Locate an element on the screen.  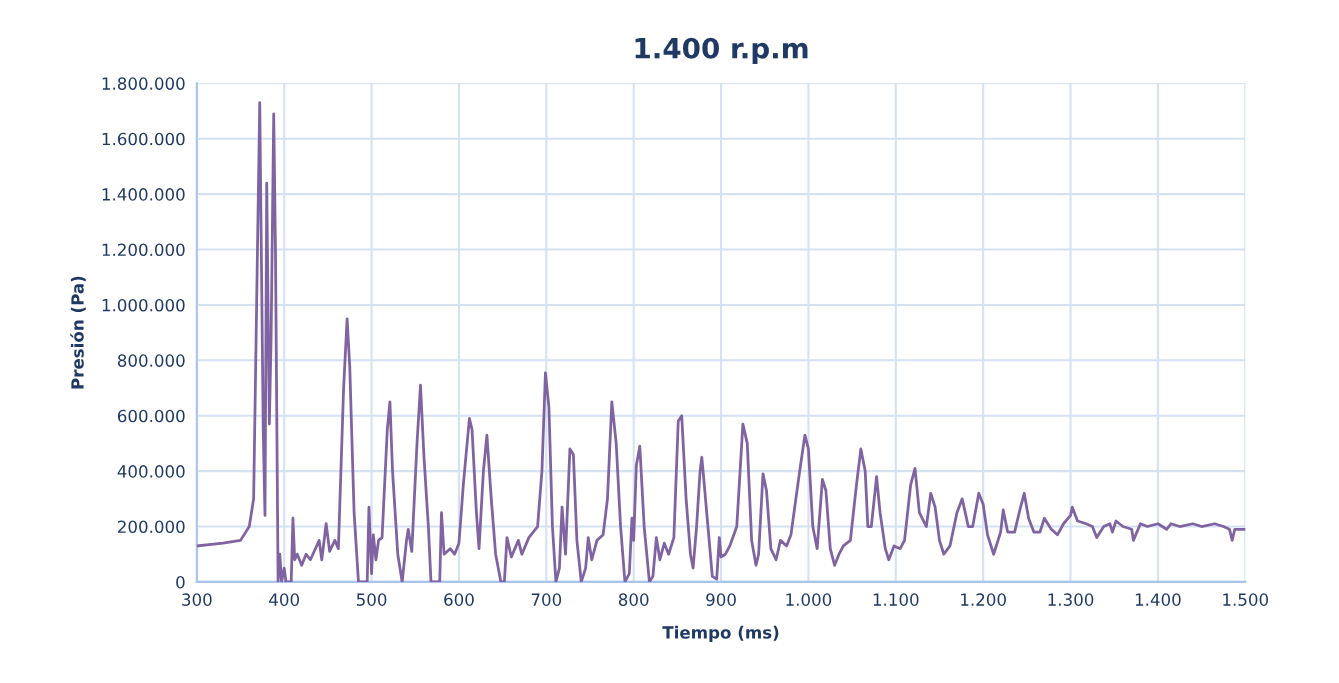
y-tick-label: 800.000 is located at coordinates (151, 360).